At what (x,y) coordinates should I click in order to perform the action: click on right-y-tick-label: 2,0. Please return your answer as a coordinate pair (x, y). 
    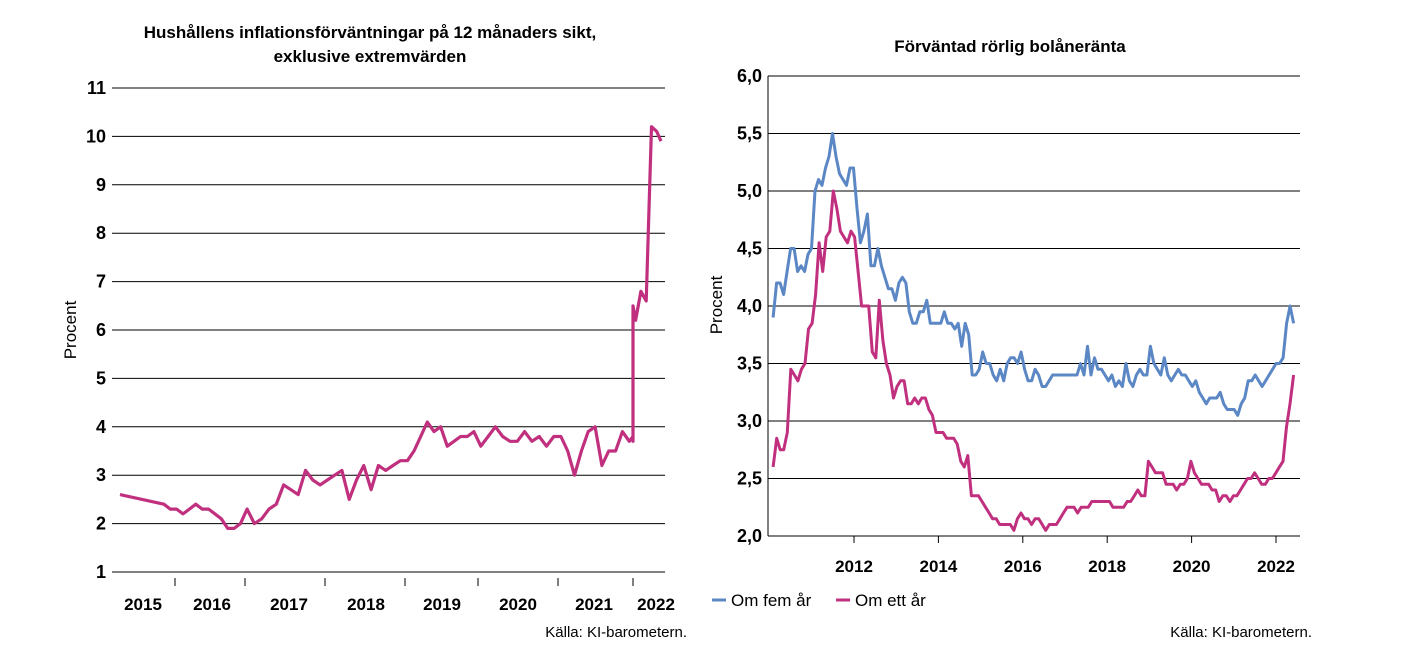
    Looking at the image, I should click on (749, 536).